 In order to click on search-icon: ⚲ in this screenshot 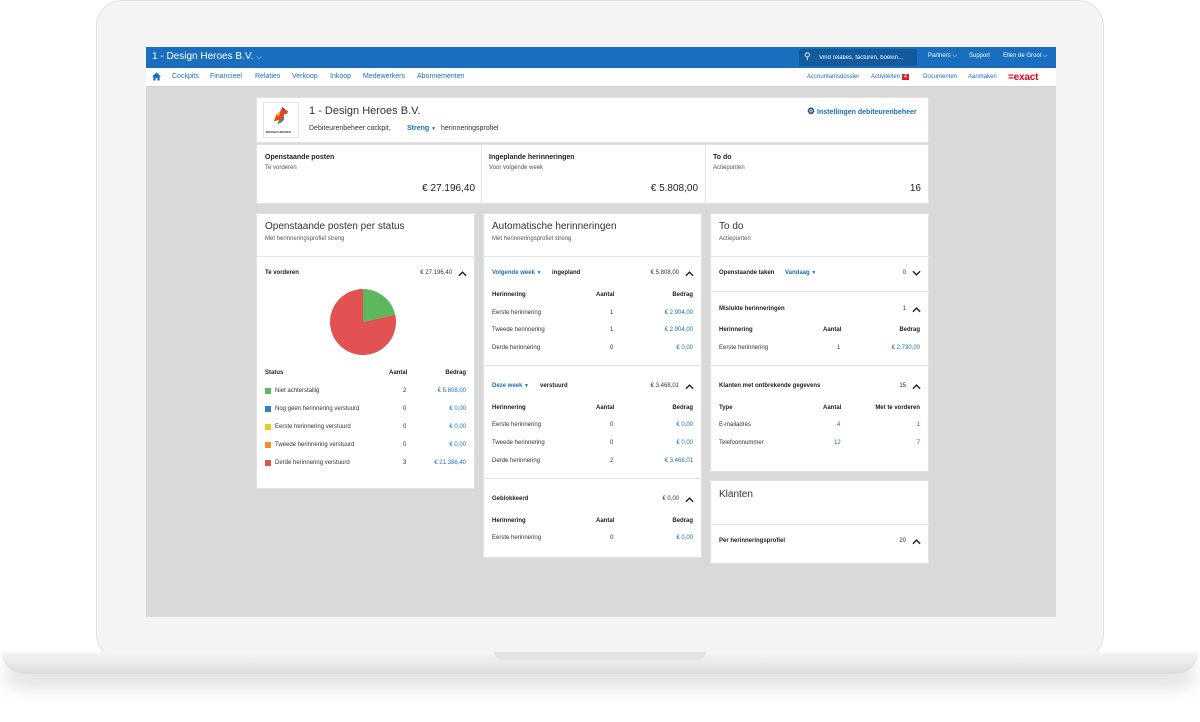, I will do `click(807, 56)`.